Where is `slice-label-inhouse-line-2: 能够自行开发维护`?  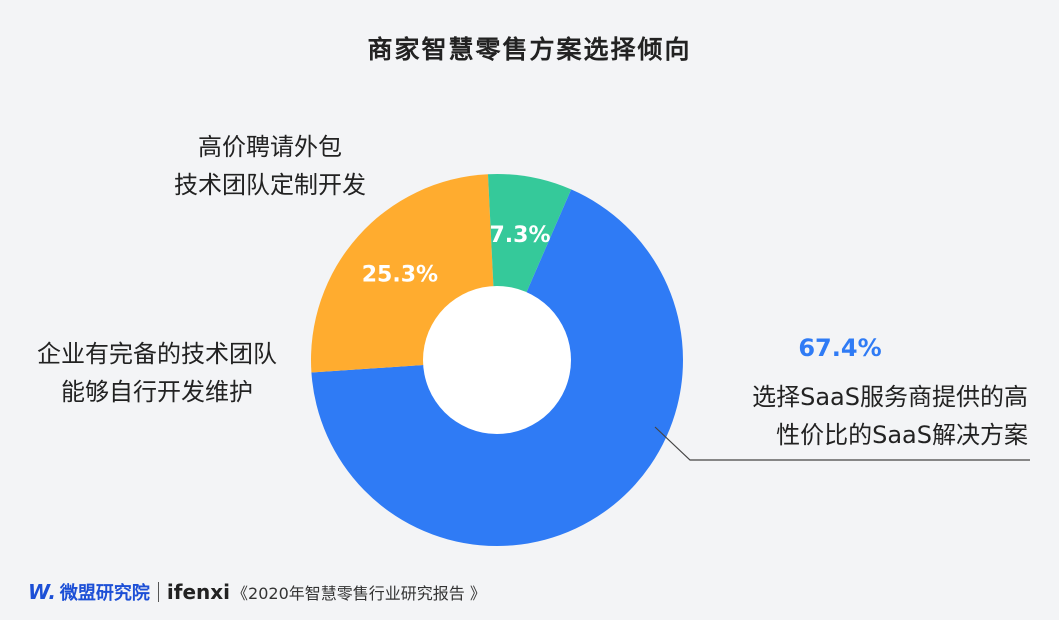
slice-label-inhouse-line-2: 能够自行开发维护 is located at coordinates (157, 392).